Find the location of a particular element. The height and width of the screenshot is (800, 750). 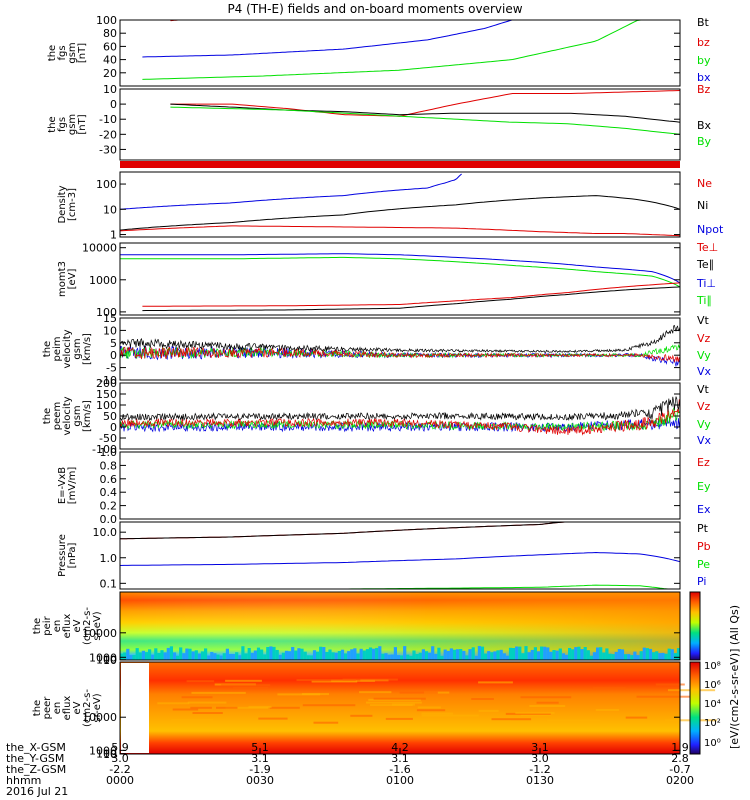

y-tick-label: 20 is located at coordinates (110, 73).